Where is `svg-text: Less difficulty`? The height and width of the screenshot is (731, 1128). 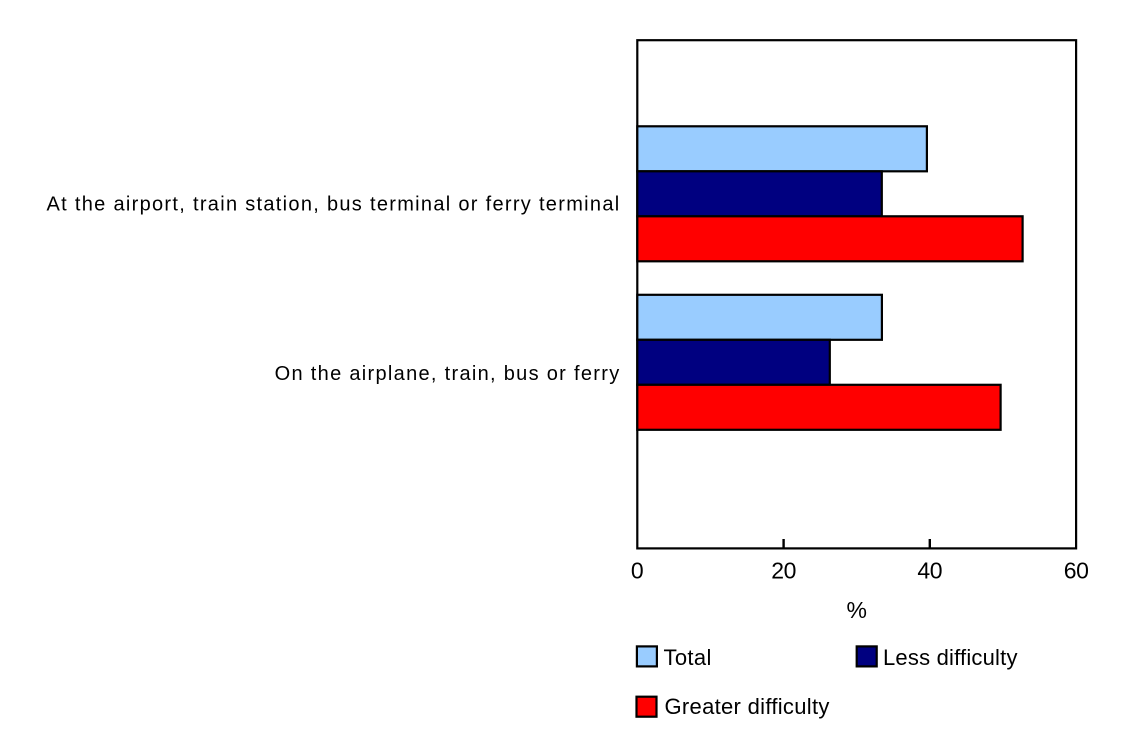 svg-text: Less difficulty is located at coordinates (950, 657).